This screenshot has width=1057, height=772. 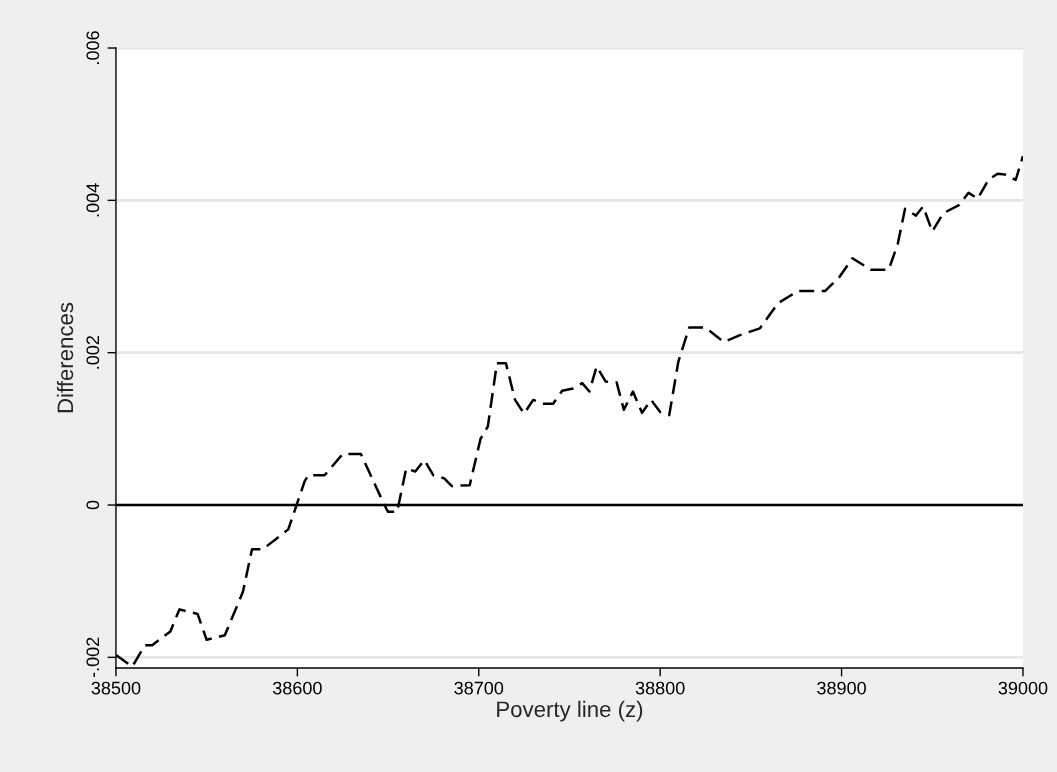 What do you see at coordinates (570, 711) in the screenshot?
I see `x-axis-title: Poverty line (z)` at bounding box center [570, 711].